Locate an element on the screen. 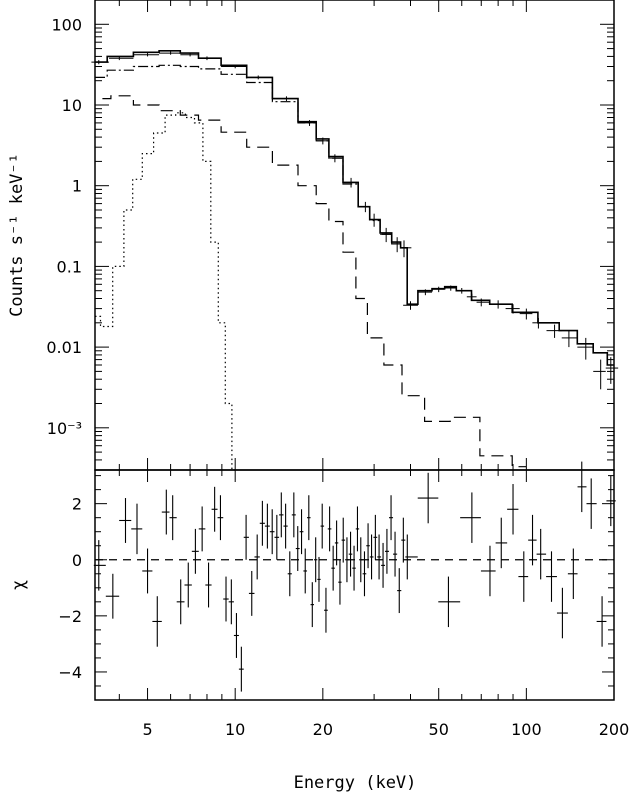 The height and width of the screenshot is (797, 632). x-tick-label: 100 is located at coordinates (526, 729).